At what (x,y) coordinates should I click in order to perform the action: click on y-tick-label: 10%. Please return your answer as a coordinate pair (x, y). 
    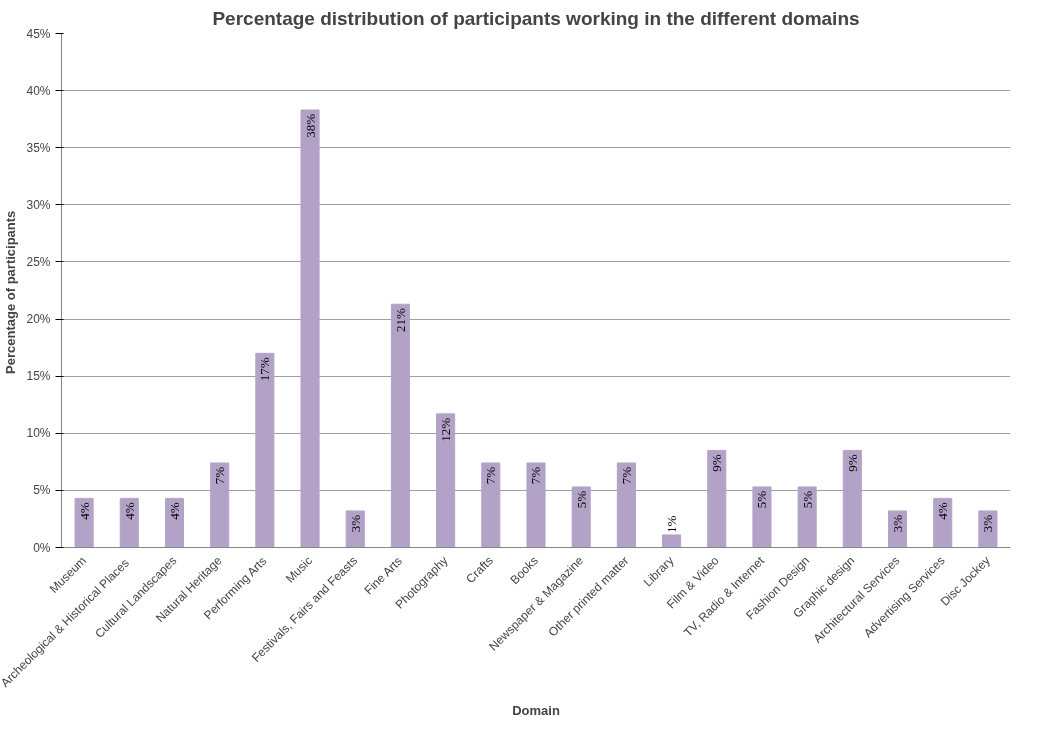
    Looking at the image, I should click on (38, 433).